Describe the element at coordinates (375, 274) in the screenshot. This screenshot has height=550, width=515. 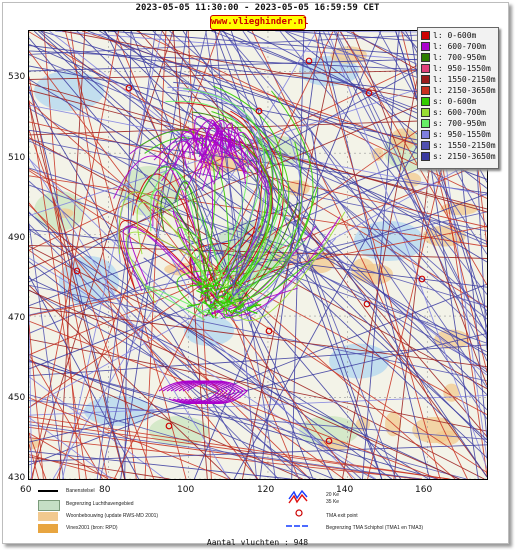
I see `urban-area` at that location.